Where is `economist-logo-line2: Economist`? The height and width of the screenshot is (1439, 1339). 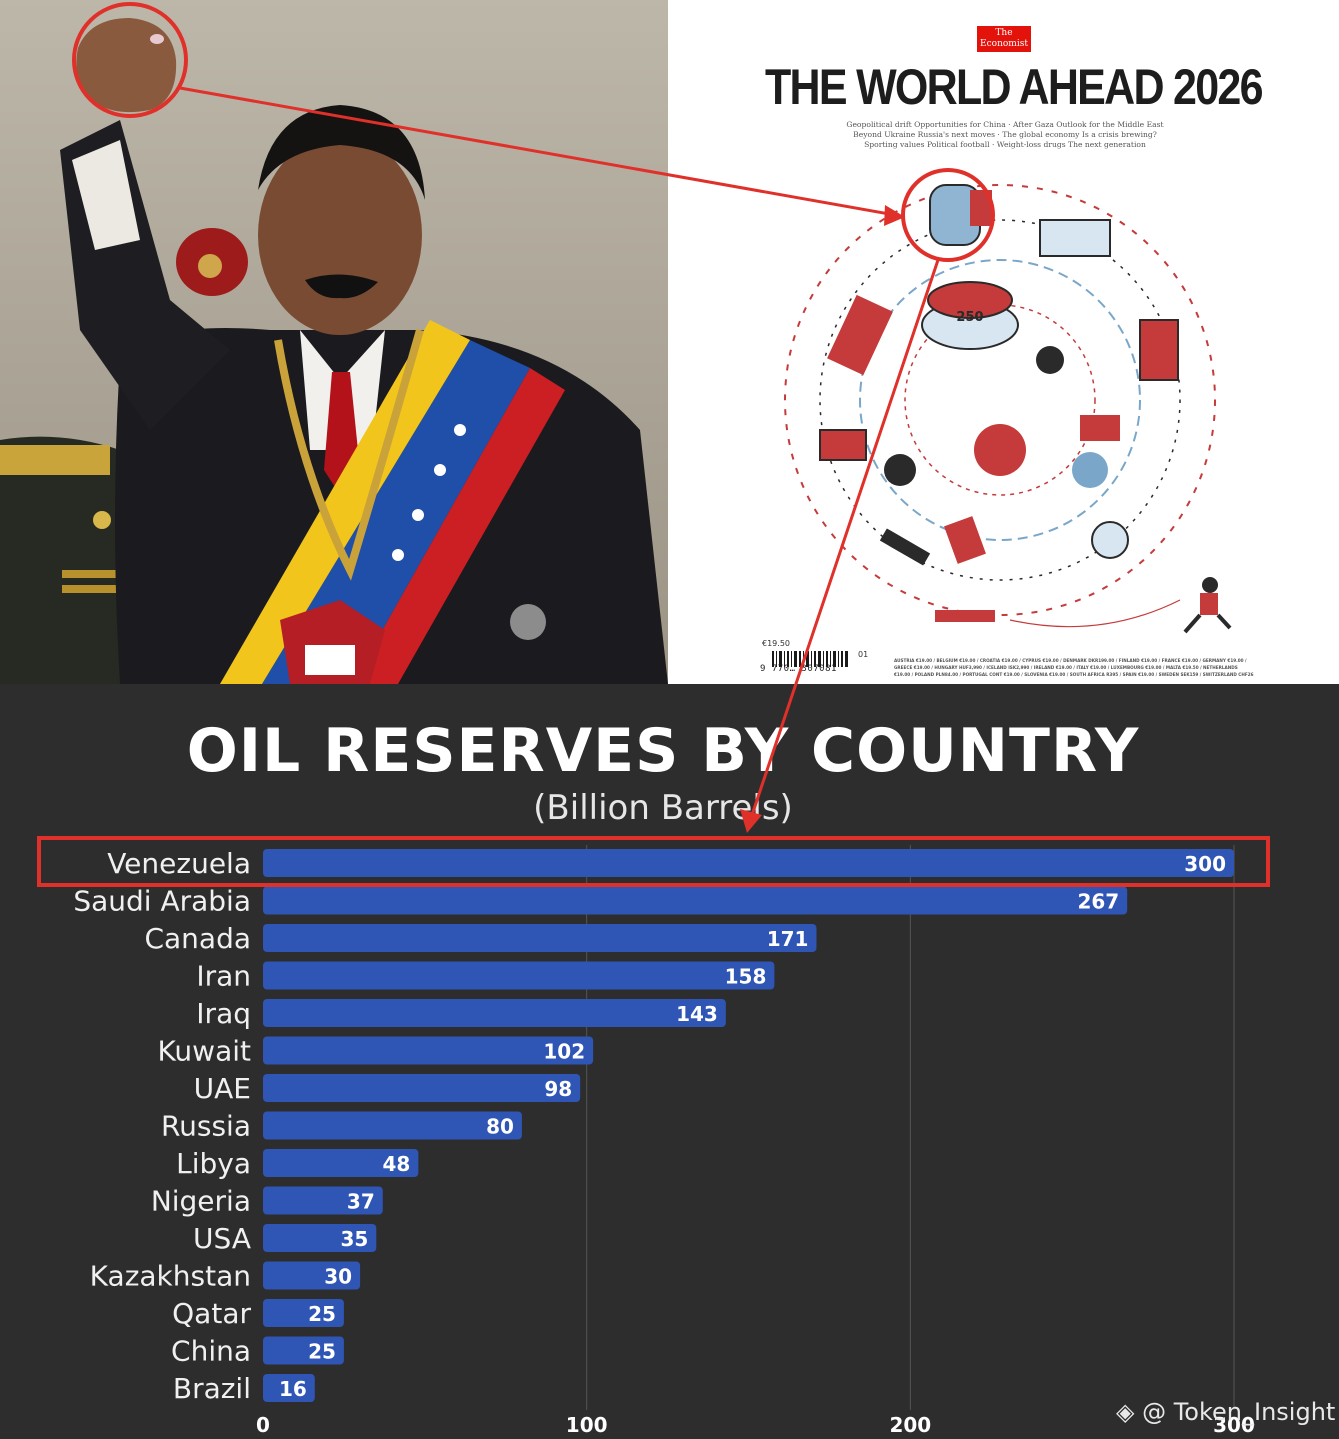
economist-logo-line2: Economist is located at coordinates (1004, 44).